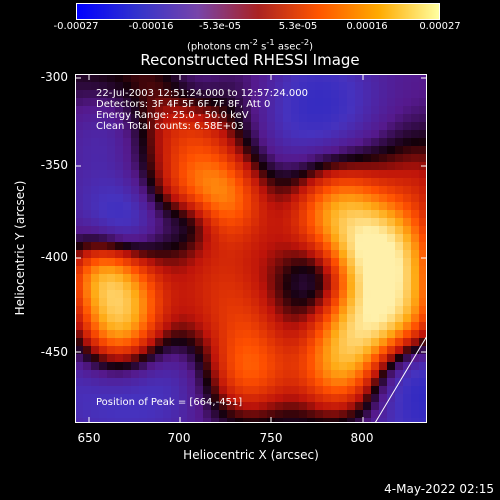 This screenshot has height=500, width=500. What do you see at coordinates (439, 489) in the screenshot?
I see `footer-date: 4-May-2022 02:15` at bounding box center [439, 489].